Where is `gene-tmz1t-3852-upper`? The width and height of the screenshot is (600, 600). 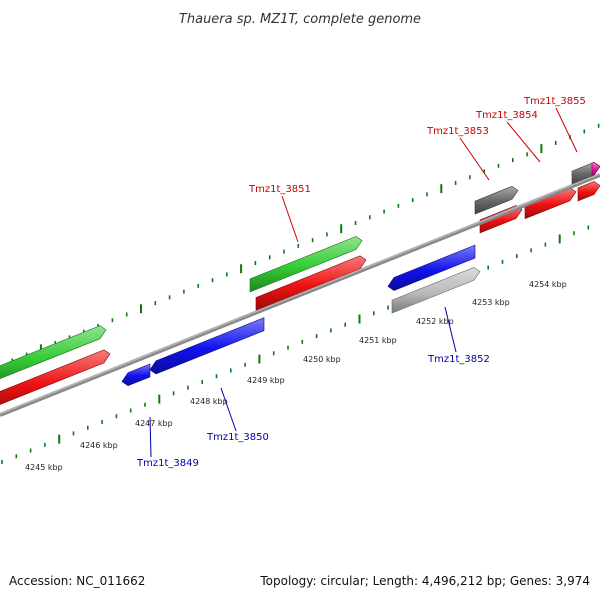
gene-tmz1t-3852-upper is located at coordinates (431, 267).